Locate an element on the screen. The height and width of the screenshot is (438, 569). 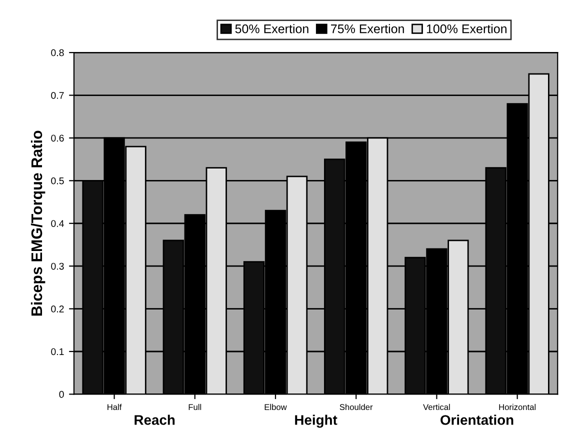
y-tick-label: 0.6 is located at coordinates (57, 138).